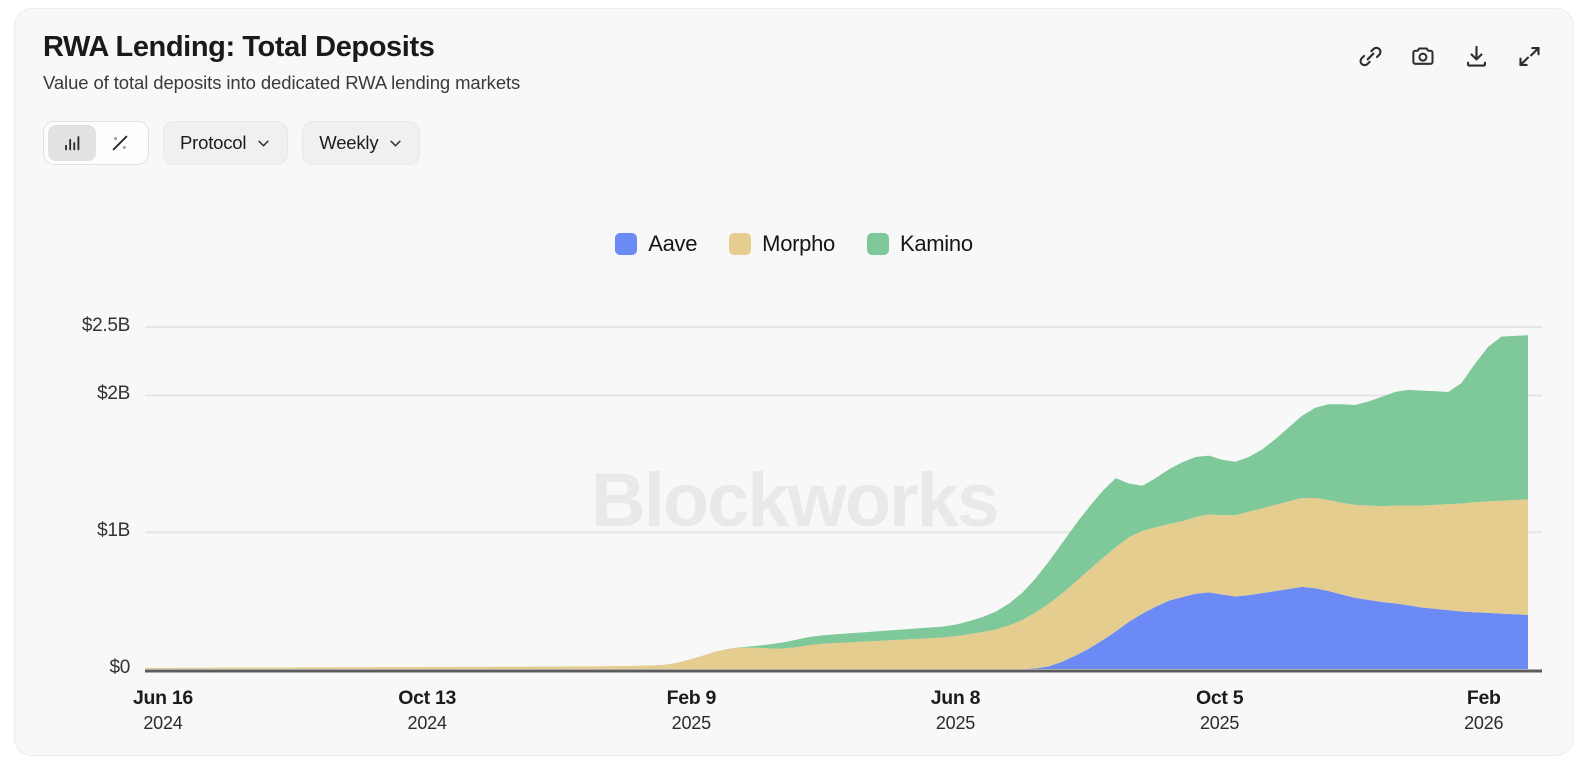 This screenshot has width=1588, height=766. Describe the element at coordinates (673, 243) in the screenshot. I see `legend-label-aave: Aave` at that location.